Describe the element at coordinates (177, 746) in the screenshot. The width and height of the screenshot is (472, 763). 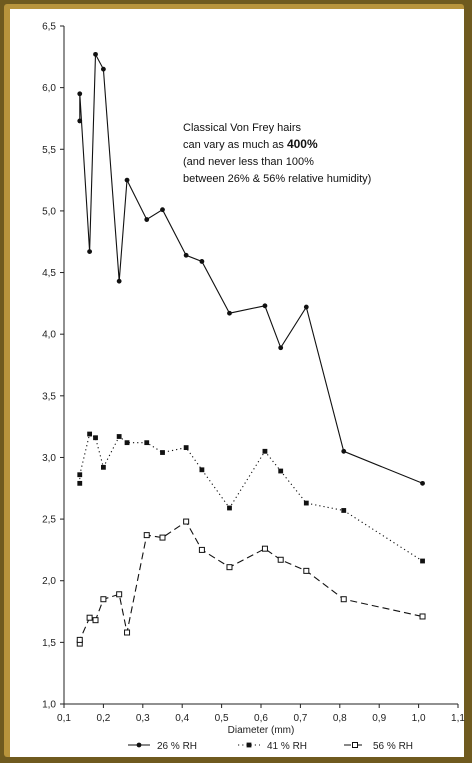
I see `legend-label: 26 % RH` at that location.